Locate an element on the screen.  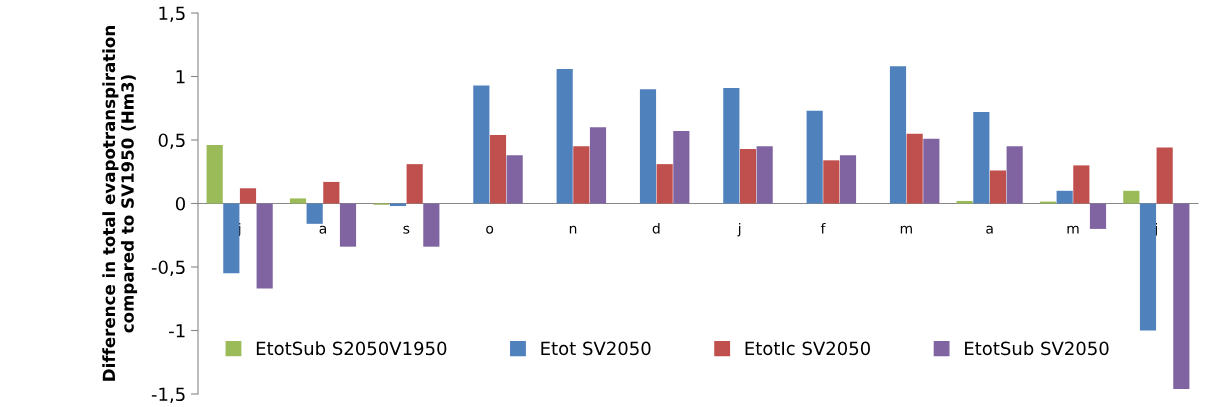
x-tick-label: s is located at coordinates (406, 229).